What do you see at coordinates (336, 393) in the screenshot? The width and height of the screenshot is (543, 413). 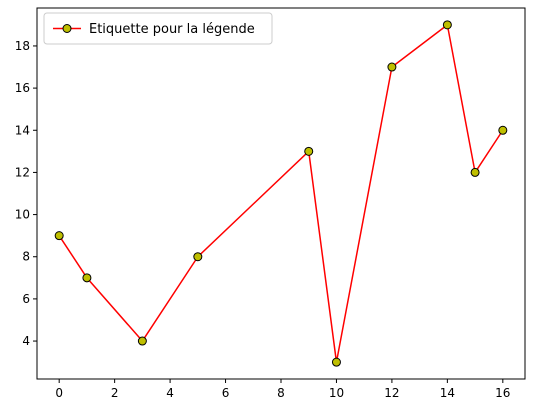 I see `x-tick-label: 10` at bounding box center [336, 393].